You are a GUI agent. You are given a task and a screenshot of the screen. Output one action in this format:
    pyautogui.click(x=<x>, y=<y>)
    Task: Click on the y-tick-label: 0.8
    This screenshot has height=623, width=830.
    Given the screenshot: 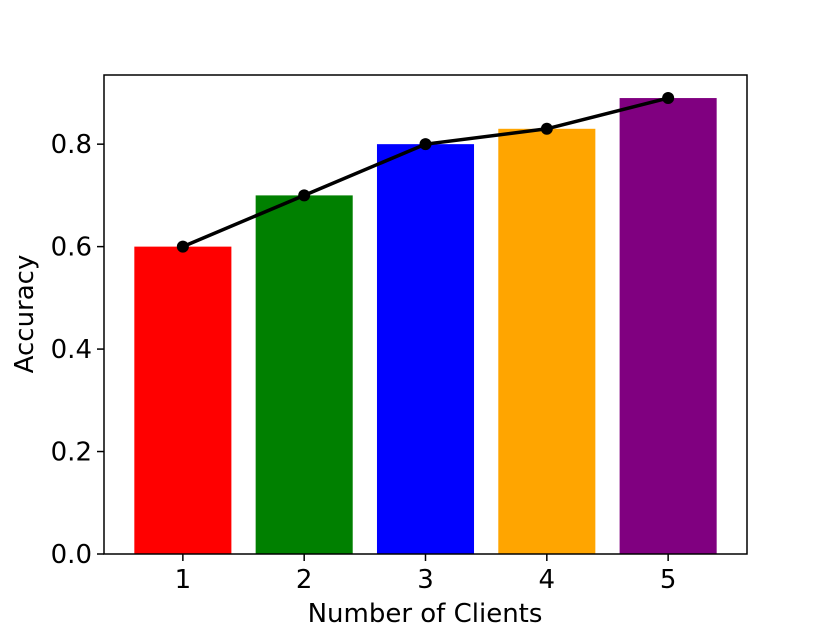 What is the action you would take?
    pyautogui.click(x=71, y=145)
    